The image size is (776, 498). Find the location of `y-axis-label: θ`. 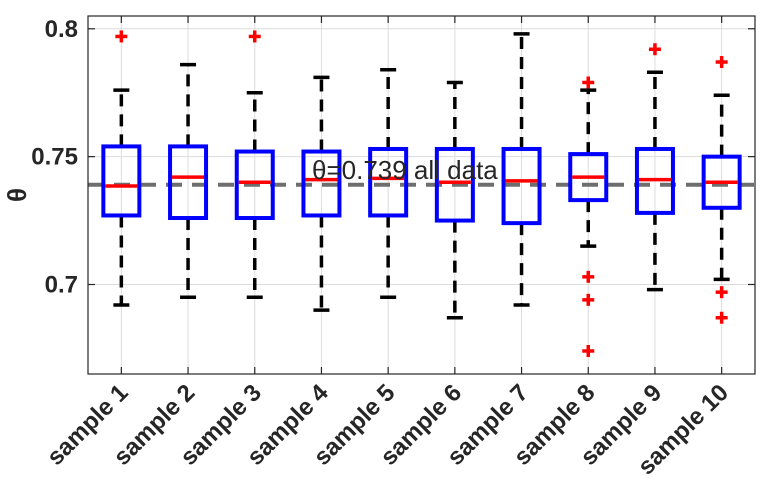

y-axis-label: θ is located at coordinates (17, 195).